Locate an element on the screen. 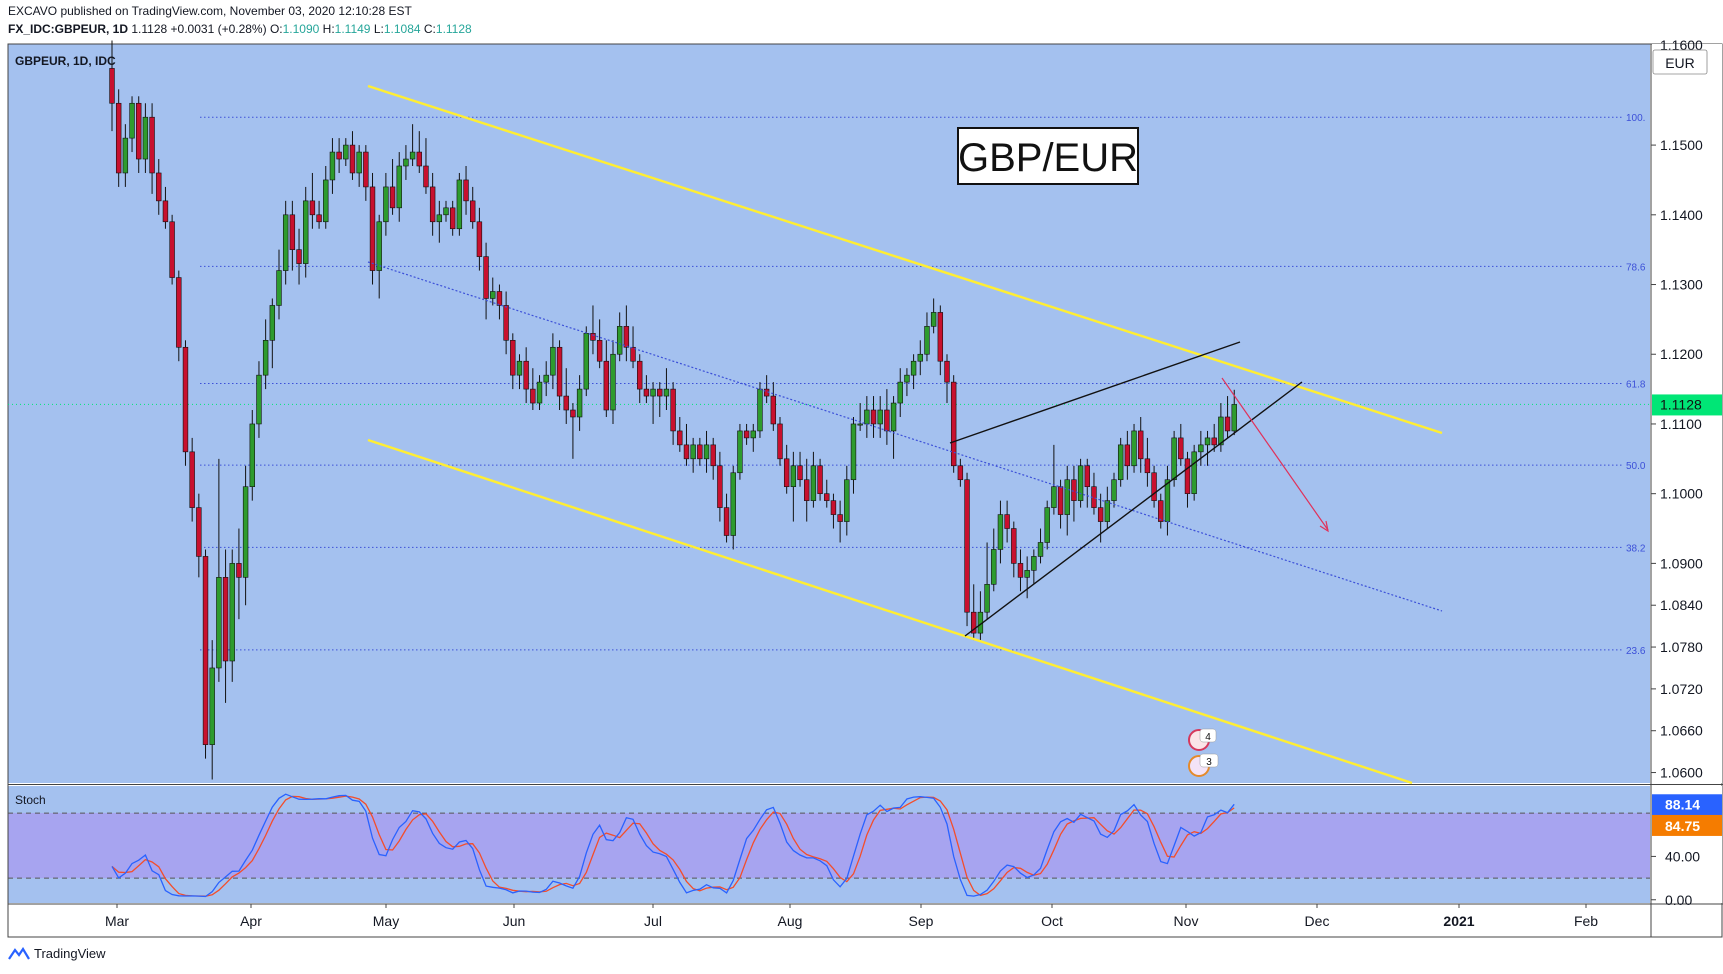  price-tick-label: 1.1000 is located at coordinates (1681, 494).